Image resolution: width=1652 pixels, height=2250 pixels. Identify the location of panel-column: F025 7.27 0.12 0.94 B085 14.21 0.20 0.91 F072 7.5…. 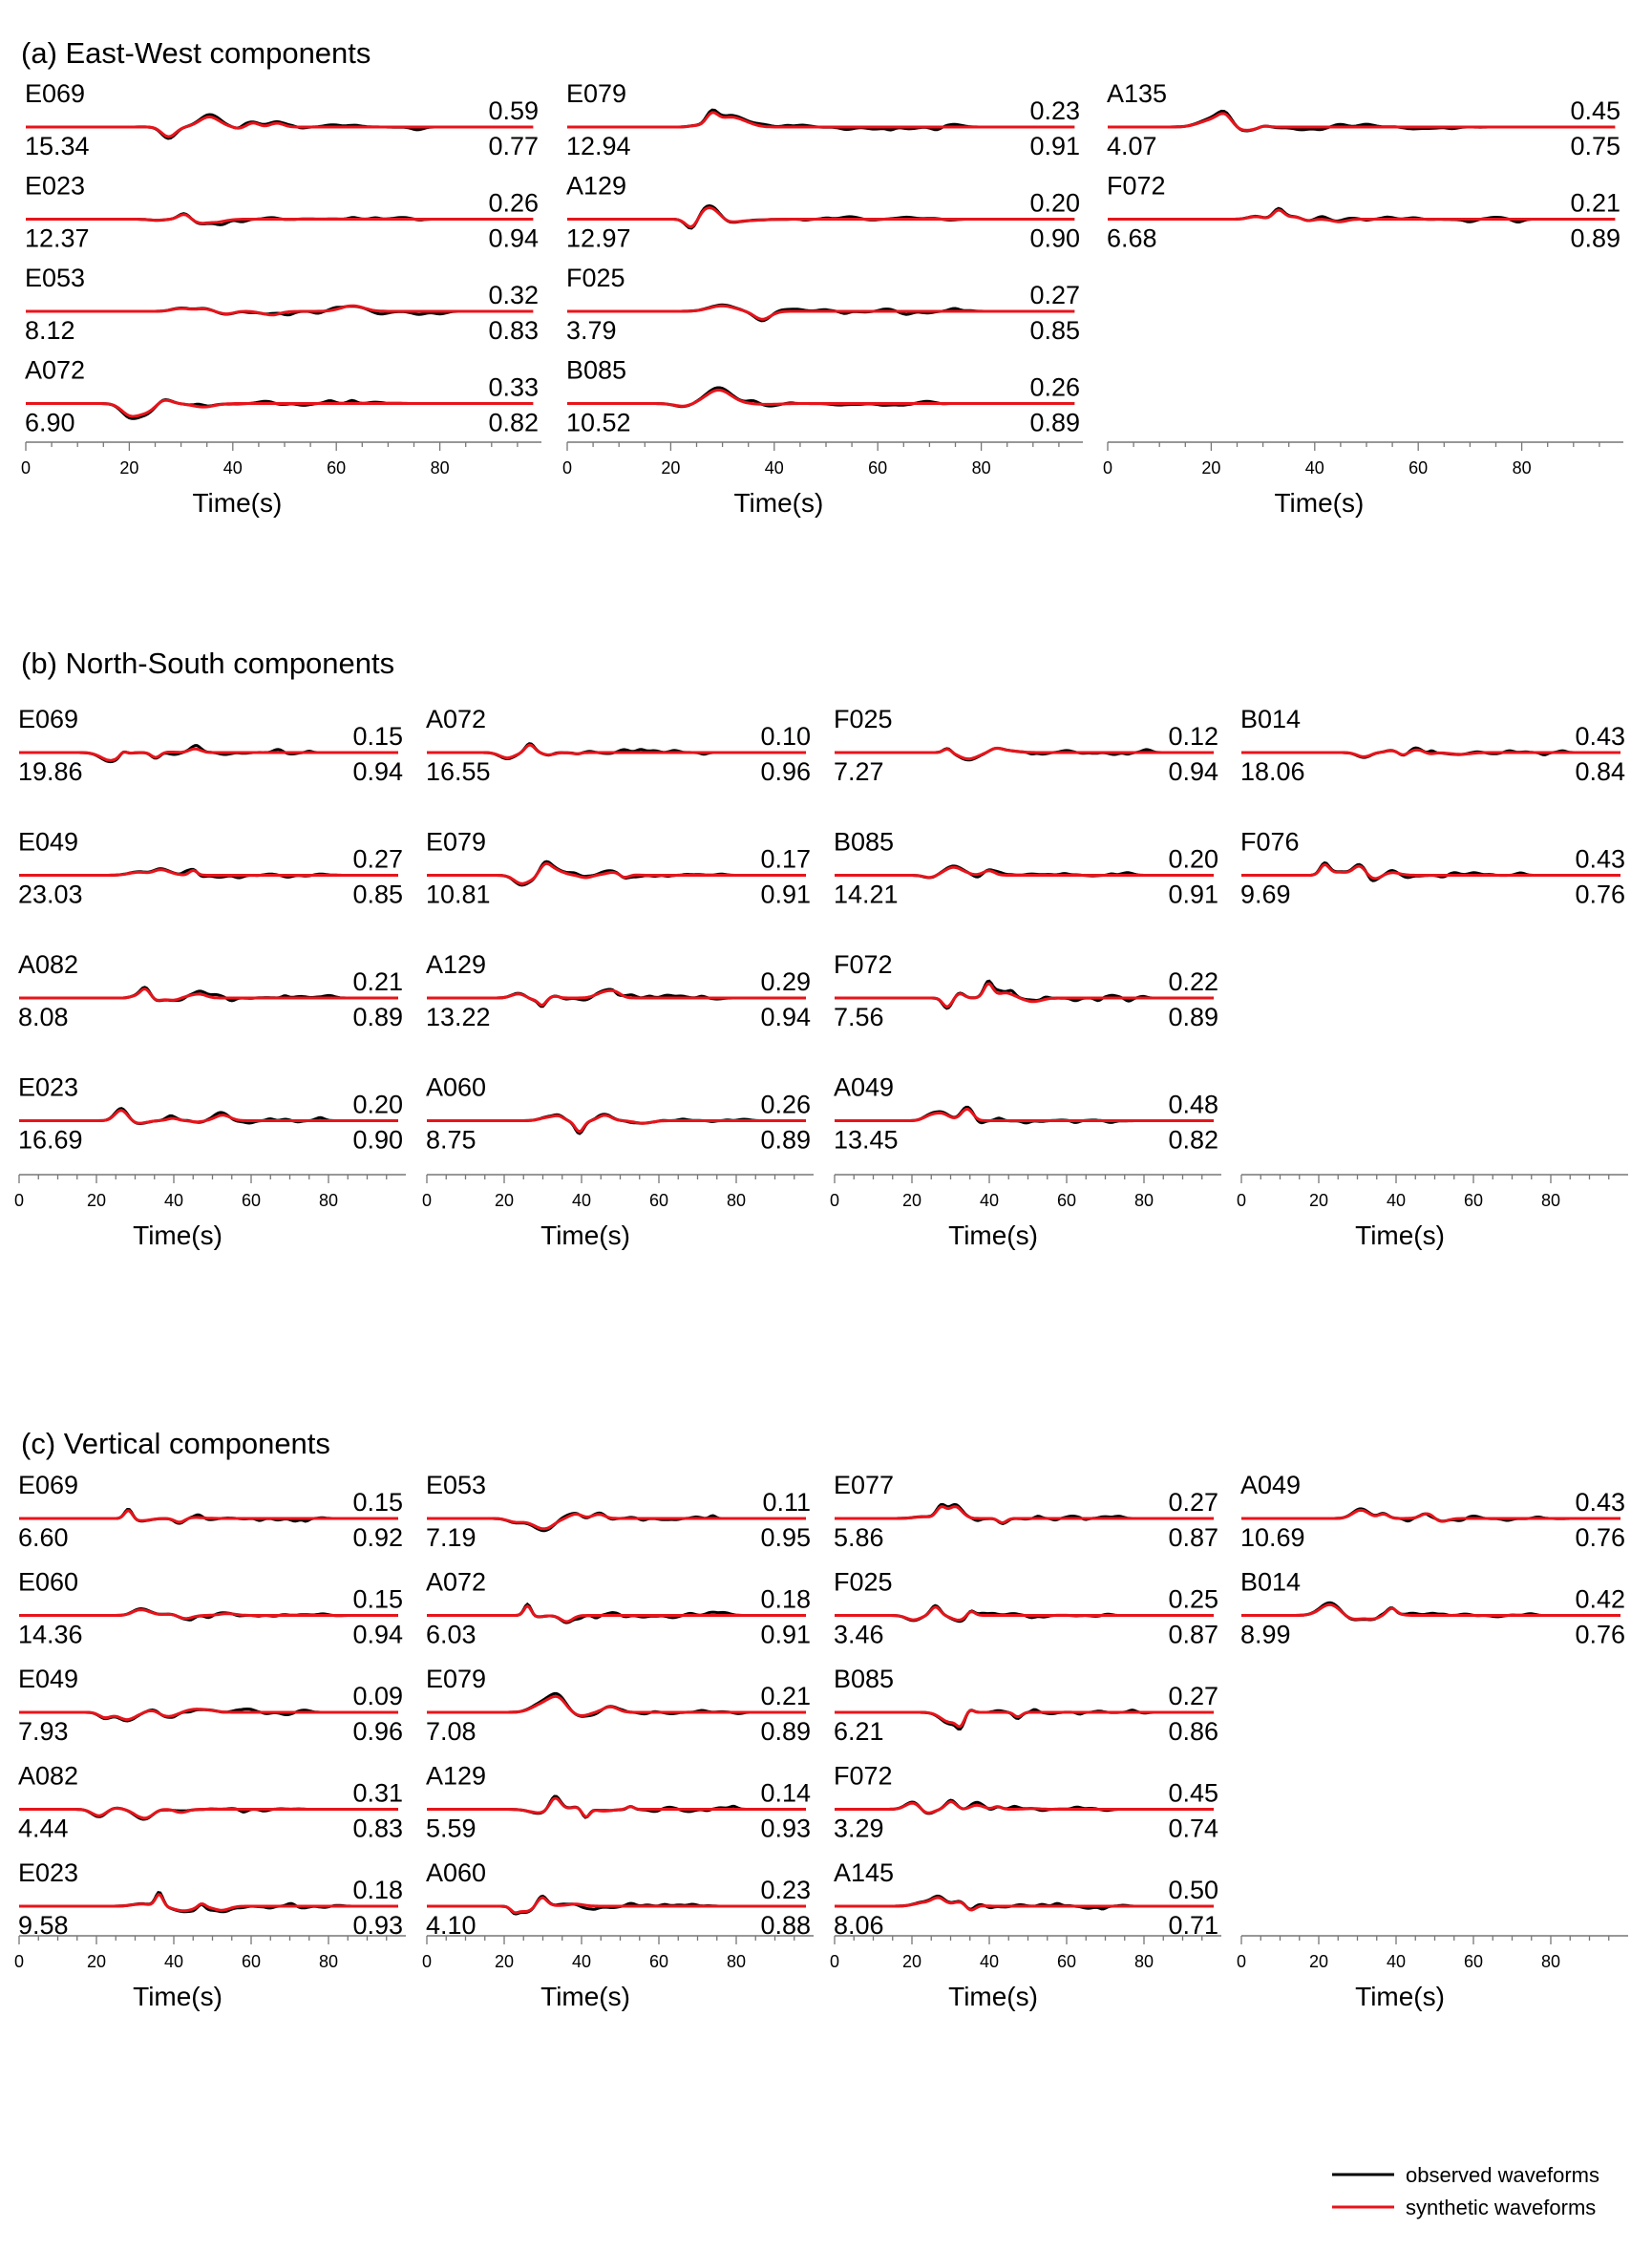
(1025, 977).